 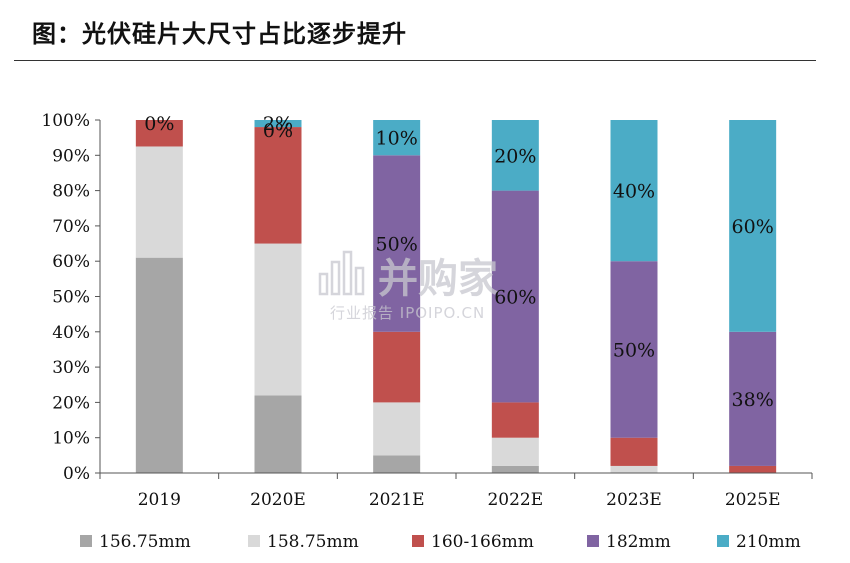 I want to click on data-label: 20%, so click(x=515, y=156).